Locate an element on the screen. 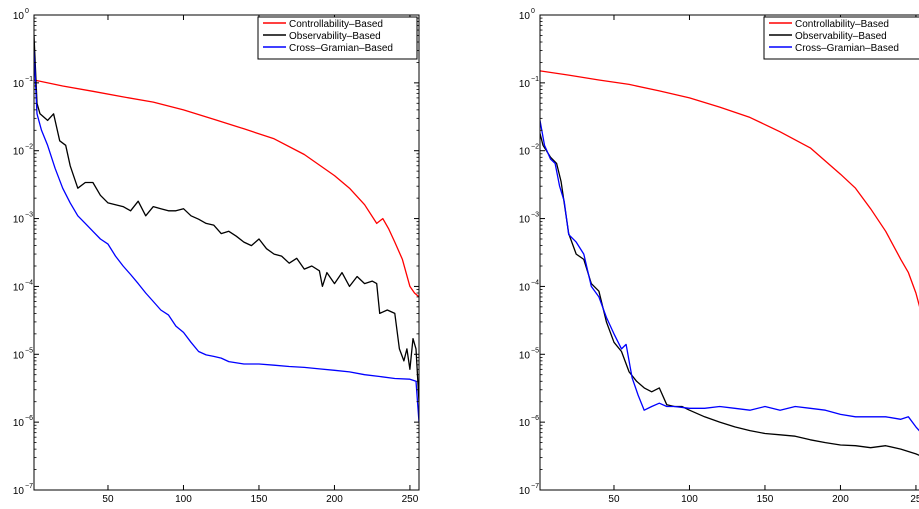  x-tick-label: 25 is located at coordinates (914, 499).